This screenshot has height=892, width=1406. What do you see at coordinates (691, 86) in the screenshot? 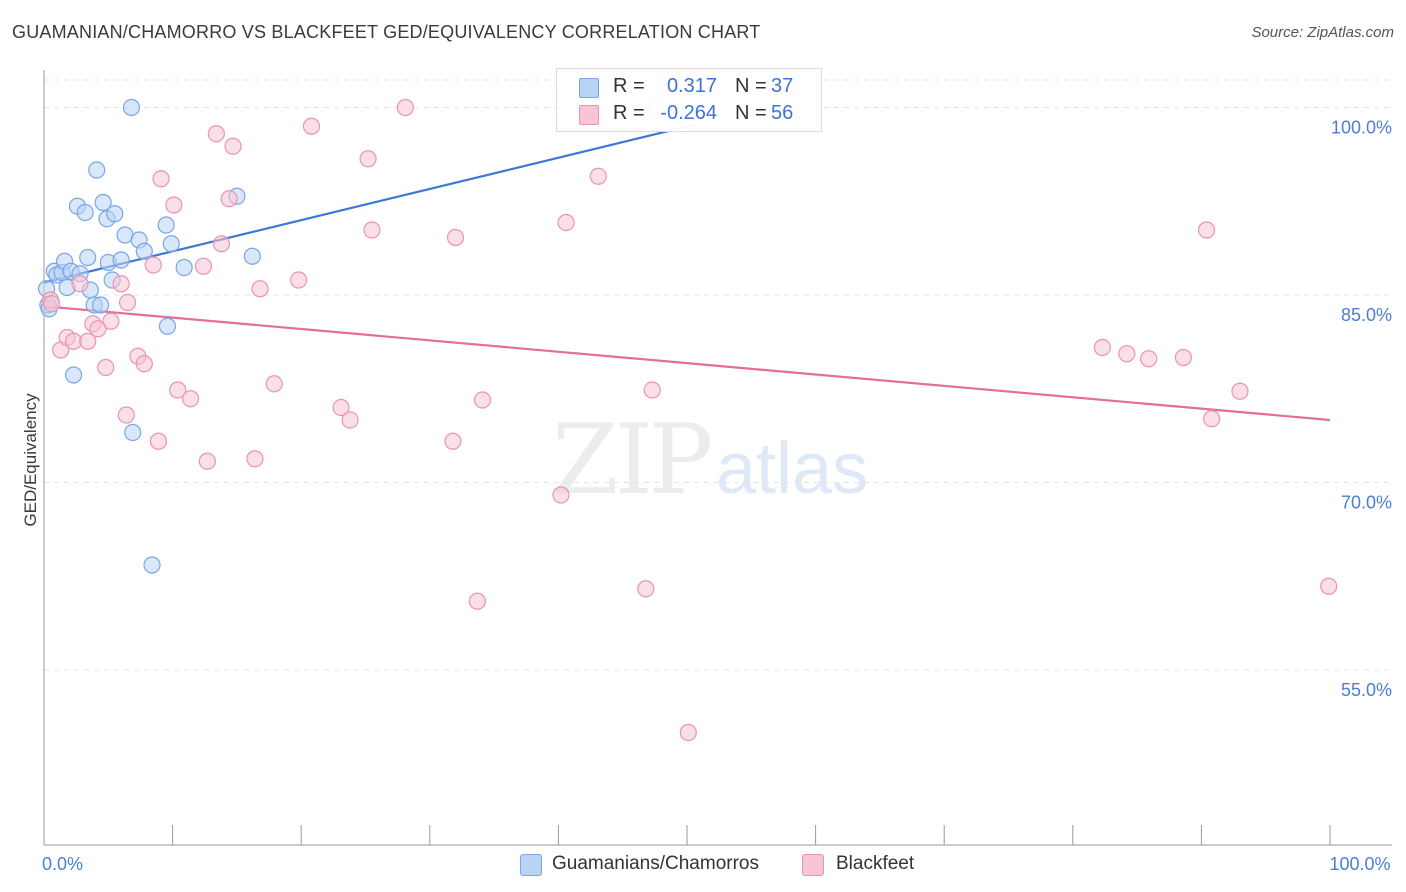
I see `r-value: 0.317` at bounding box center [691, 86].